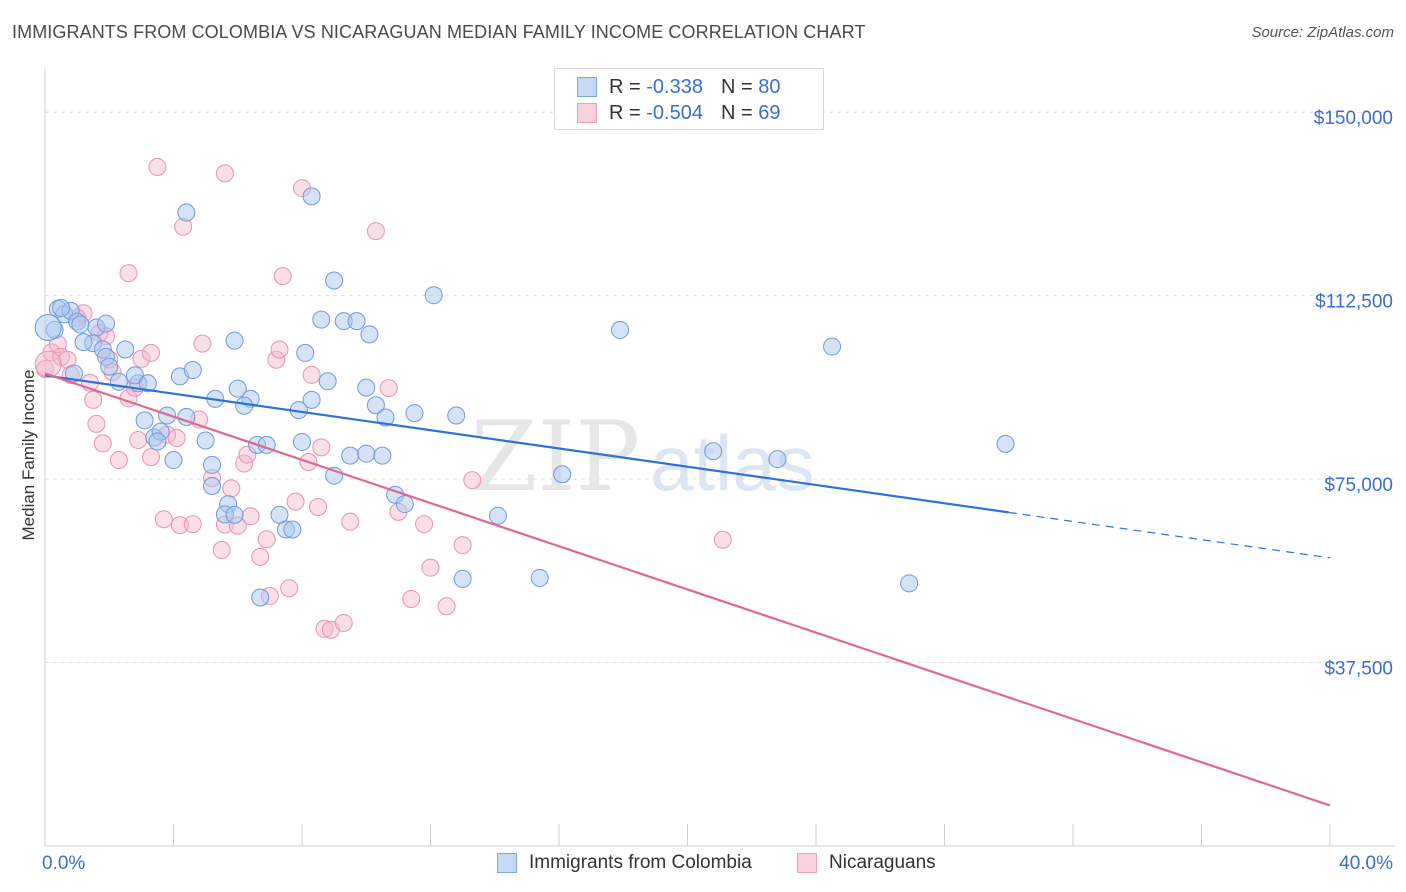  I want to click on legend-n-label: N =, so click(739, 86).